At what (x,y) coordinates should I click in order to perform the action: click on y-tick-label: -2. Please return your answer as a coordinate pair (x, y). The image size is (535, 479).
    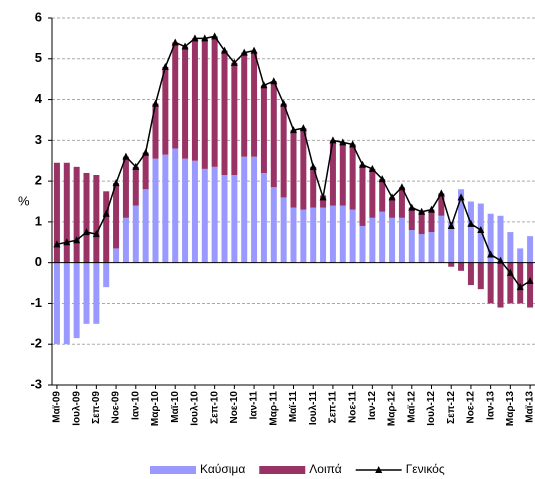
    Looking at the image, I should click on (36, 343).